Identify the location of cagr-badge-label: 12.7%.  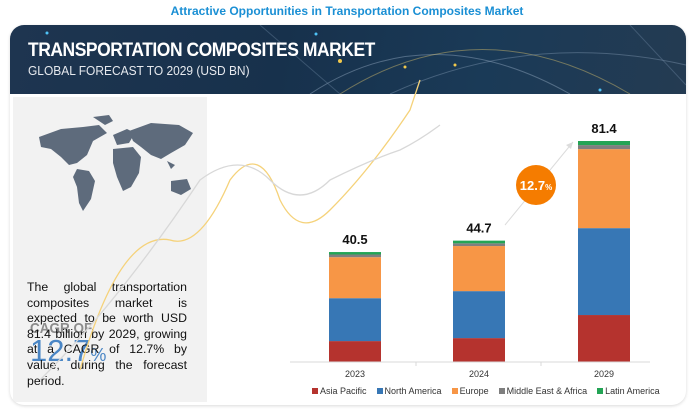
(536, 185).